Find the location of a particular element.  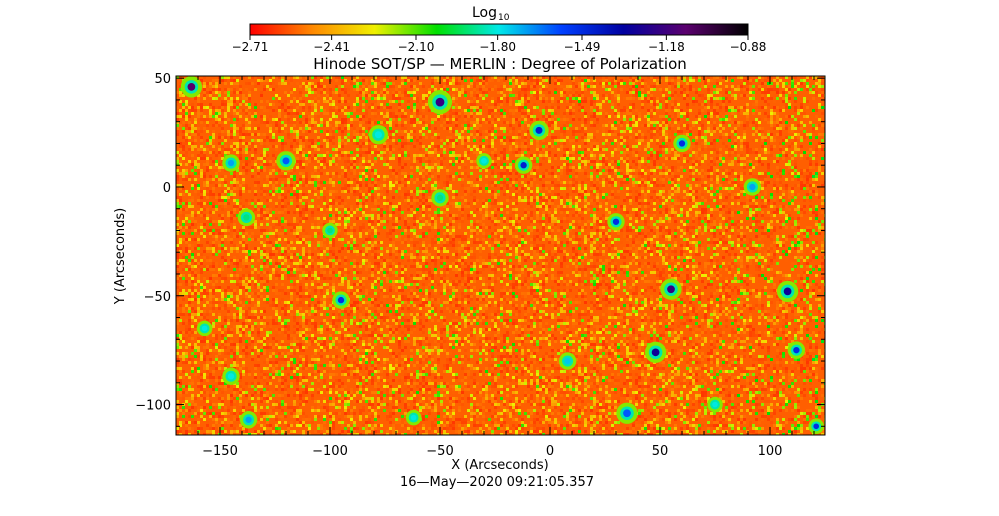

colorbar-title: Log is located at coordinates (484, 13).